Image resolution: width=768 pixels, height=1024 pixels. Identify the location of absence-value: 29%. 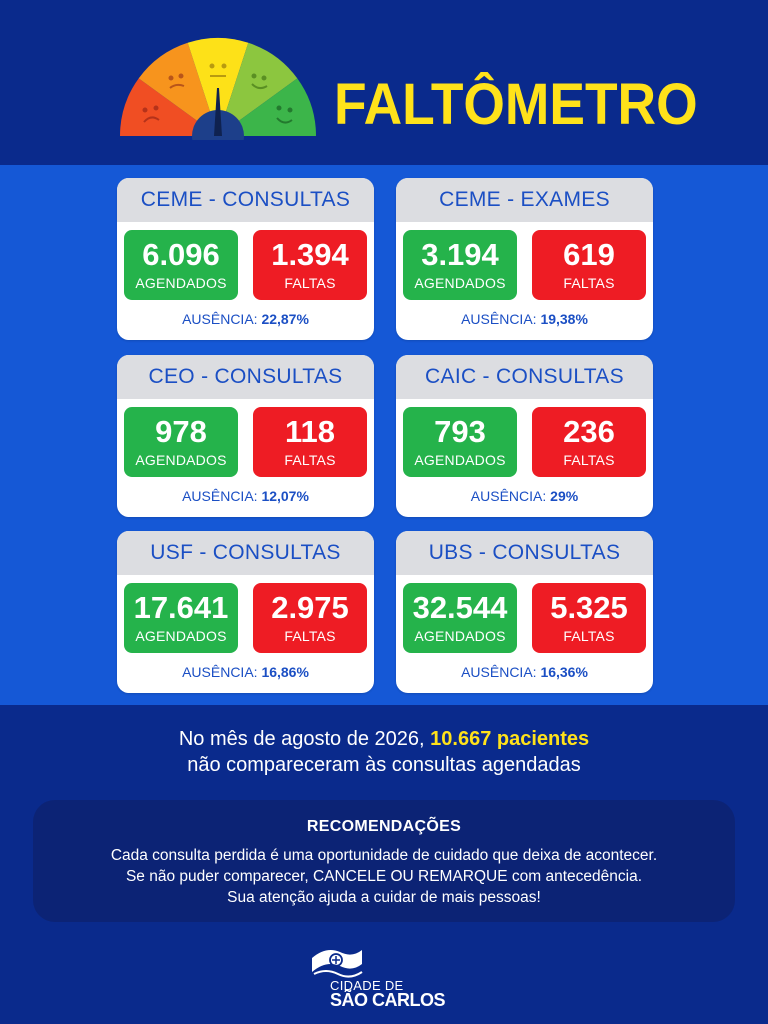
(564, 496).